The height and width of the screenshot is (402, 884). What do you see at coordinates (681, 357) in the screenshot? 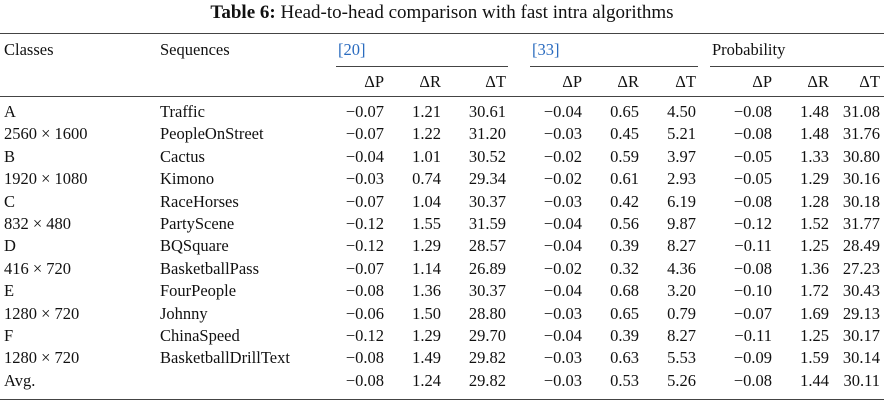
I see `row-value: 5.53` at bounding box center [681, 357].